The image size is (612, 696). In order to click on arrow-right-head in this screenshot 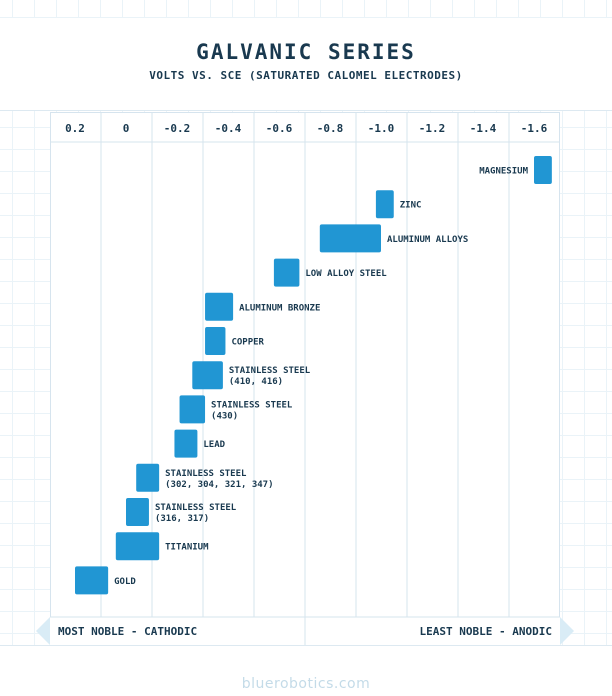, I will do `click(567, 631)`.